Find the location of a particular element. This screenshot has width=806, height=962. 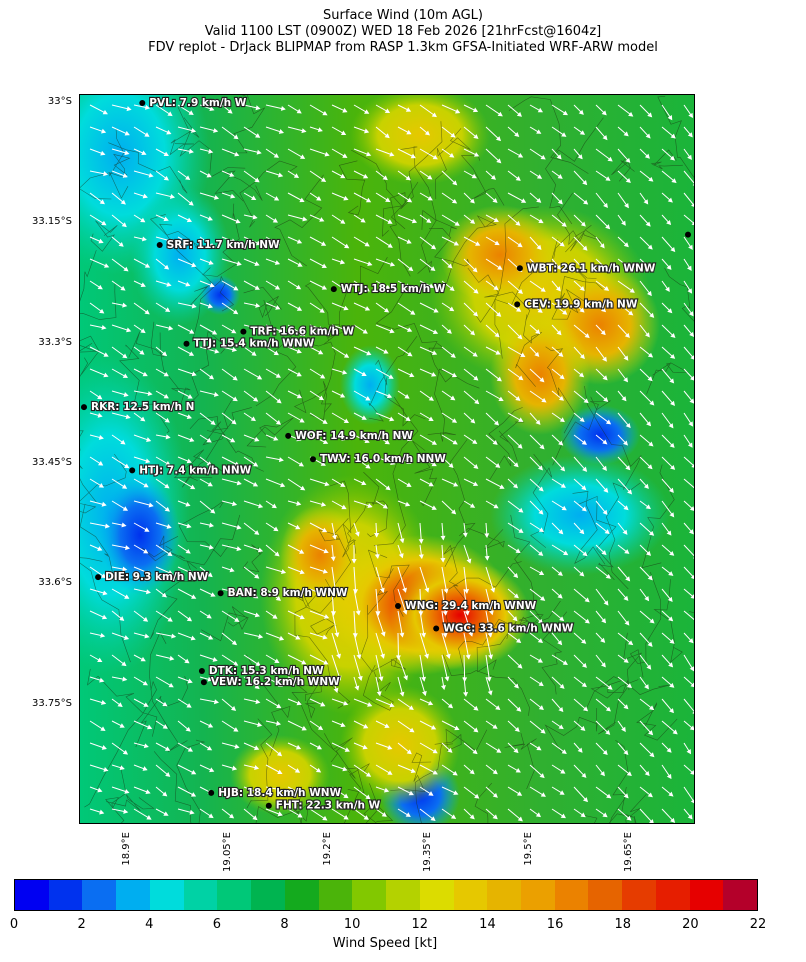

colorbar-tick-label: 2 is located at coordinates (81, 924).